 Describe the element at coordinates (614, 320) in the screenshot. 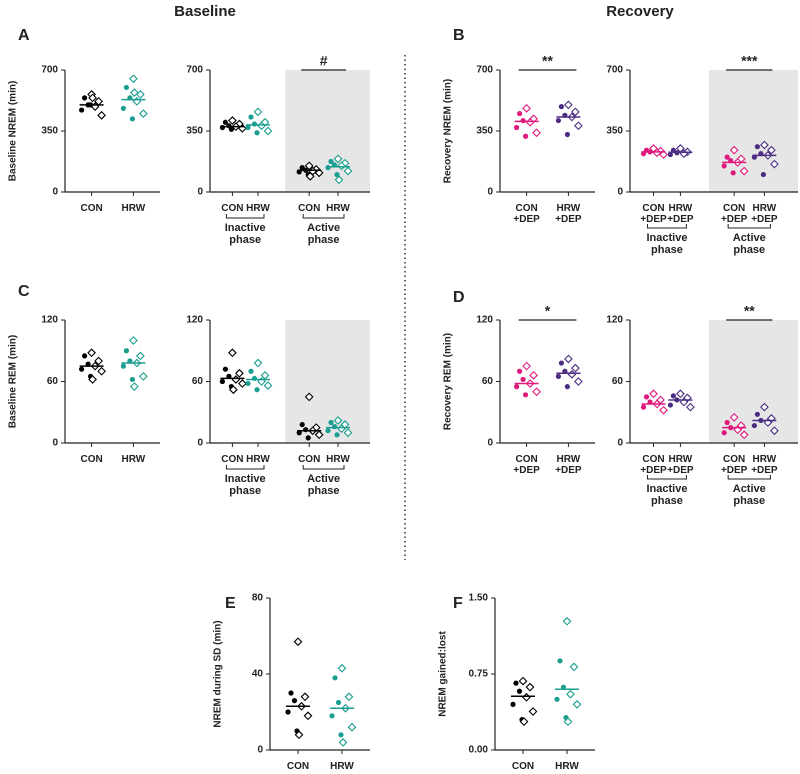

I see `y-tick-label: 120` at that location.